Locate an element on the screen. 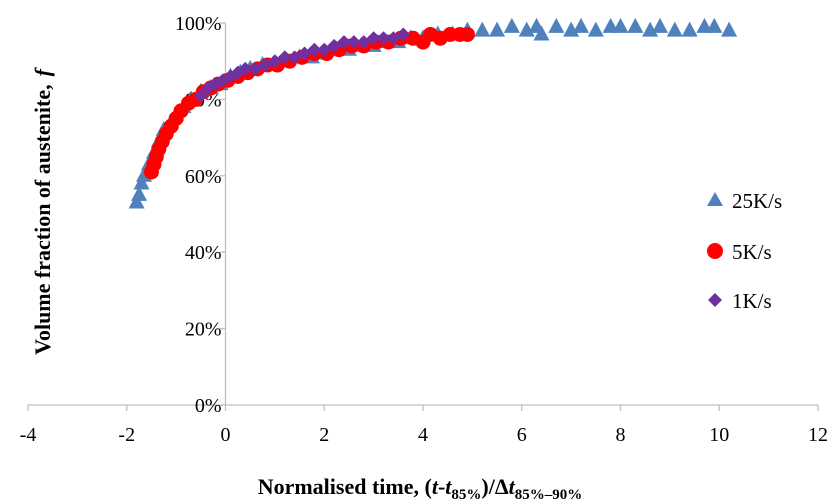 This screenshot has height=504, width=834. legend: 25K/s 5K/s 1K/s is located at coordinates (744, 251).